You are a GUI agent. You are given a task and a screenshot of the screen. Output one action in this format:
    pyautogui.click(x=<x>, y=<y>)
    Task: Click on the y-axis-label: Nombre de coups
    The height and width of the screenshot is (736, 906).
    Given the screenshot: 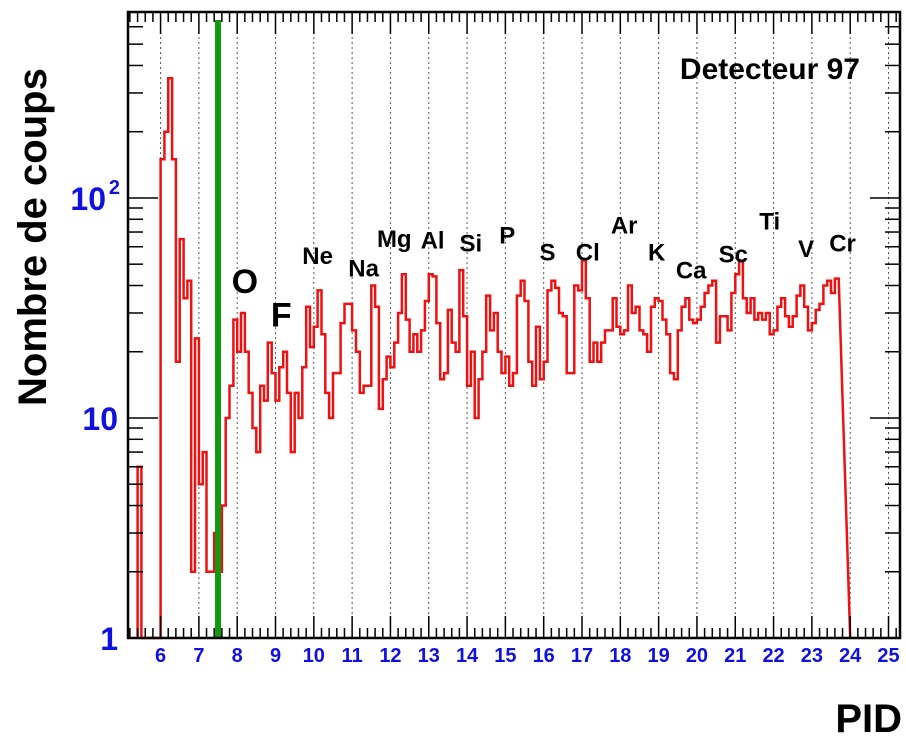 What is the action you would take?
    pyautogui.click(x=33, y=237)
    